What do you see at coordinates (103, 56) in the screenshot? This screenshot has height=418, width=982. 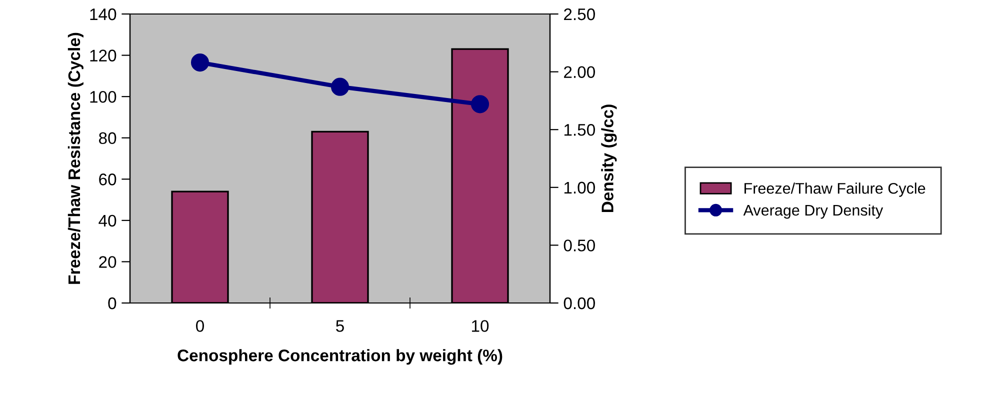 I see `y-tick-label: 120` at bounding box center [103, 56].